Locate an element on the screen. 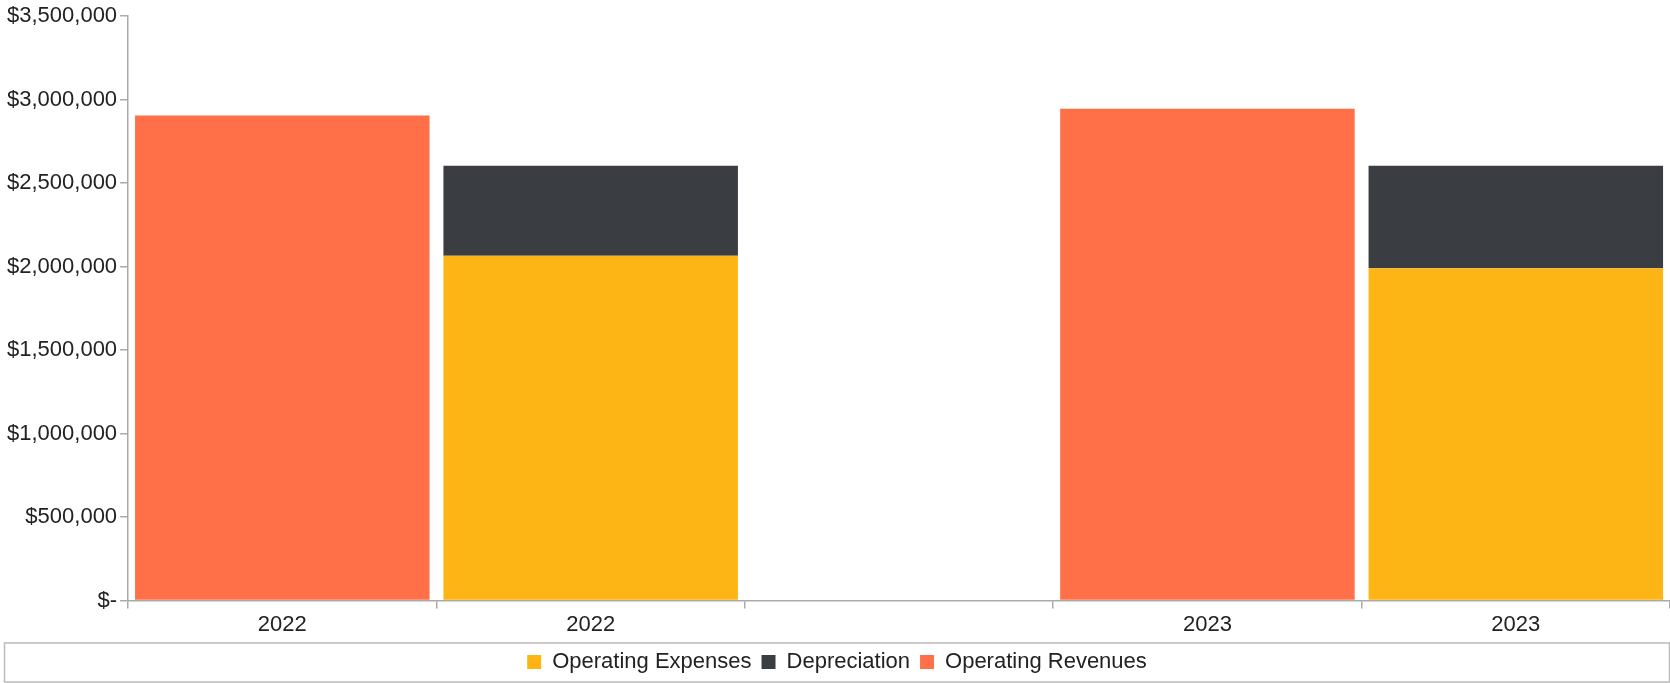 The image size is (1670, 683). y-tick-label: $500,000 is located at coordinates (71, 516).